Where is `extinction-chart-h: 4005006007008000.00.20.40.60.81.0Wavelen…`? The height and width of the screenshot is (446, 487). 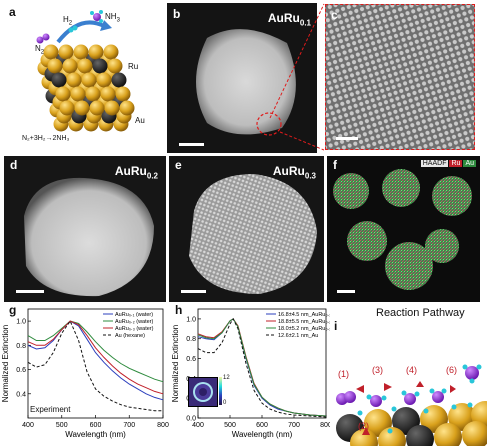
extinction-chart-h: 4005006007008000.00.20.40.60.81.0Wavelen… is located at coordinates (250, 373).